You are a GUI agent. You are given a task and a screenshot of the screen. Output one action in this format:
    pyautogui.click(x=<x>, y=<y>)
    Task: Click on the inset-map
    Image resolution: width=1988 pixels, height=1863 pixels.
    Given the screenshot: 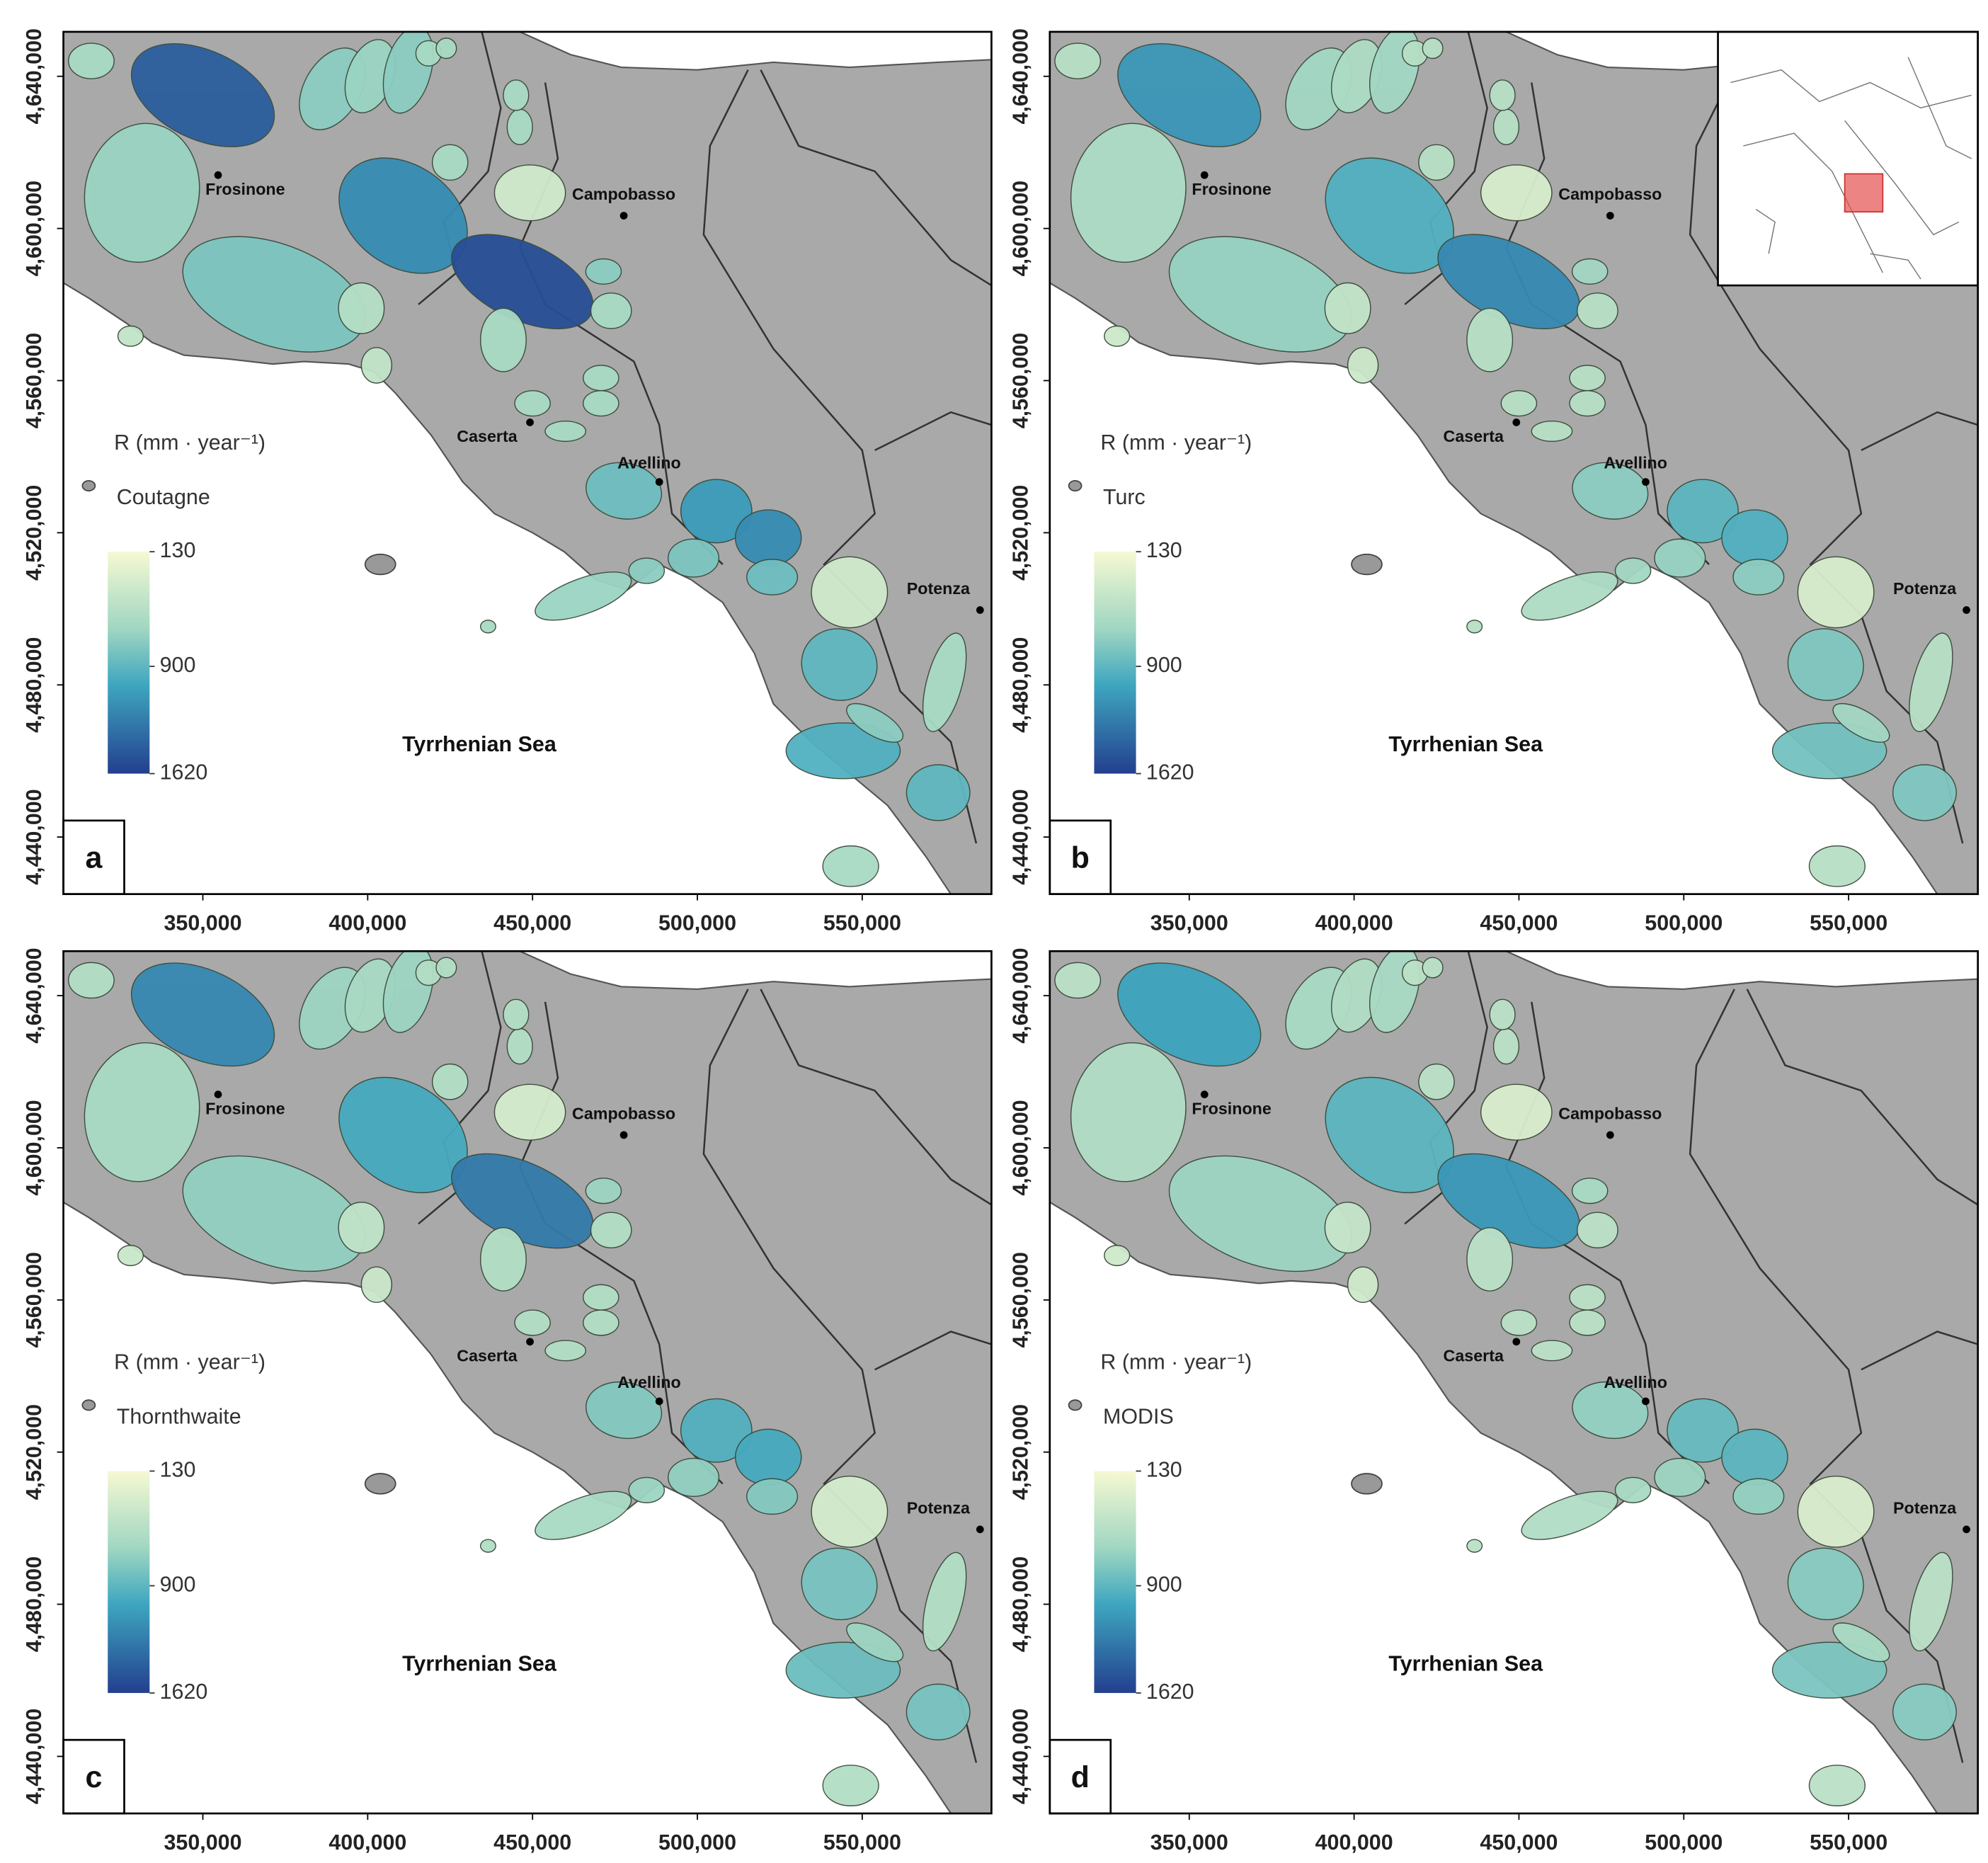 What is the action you would take?
    pyautogui.click(x=1848, y=158)
    